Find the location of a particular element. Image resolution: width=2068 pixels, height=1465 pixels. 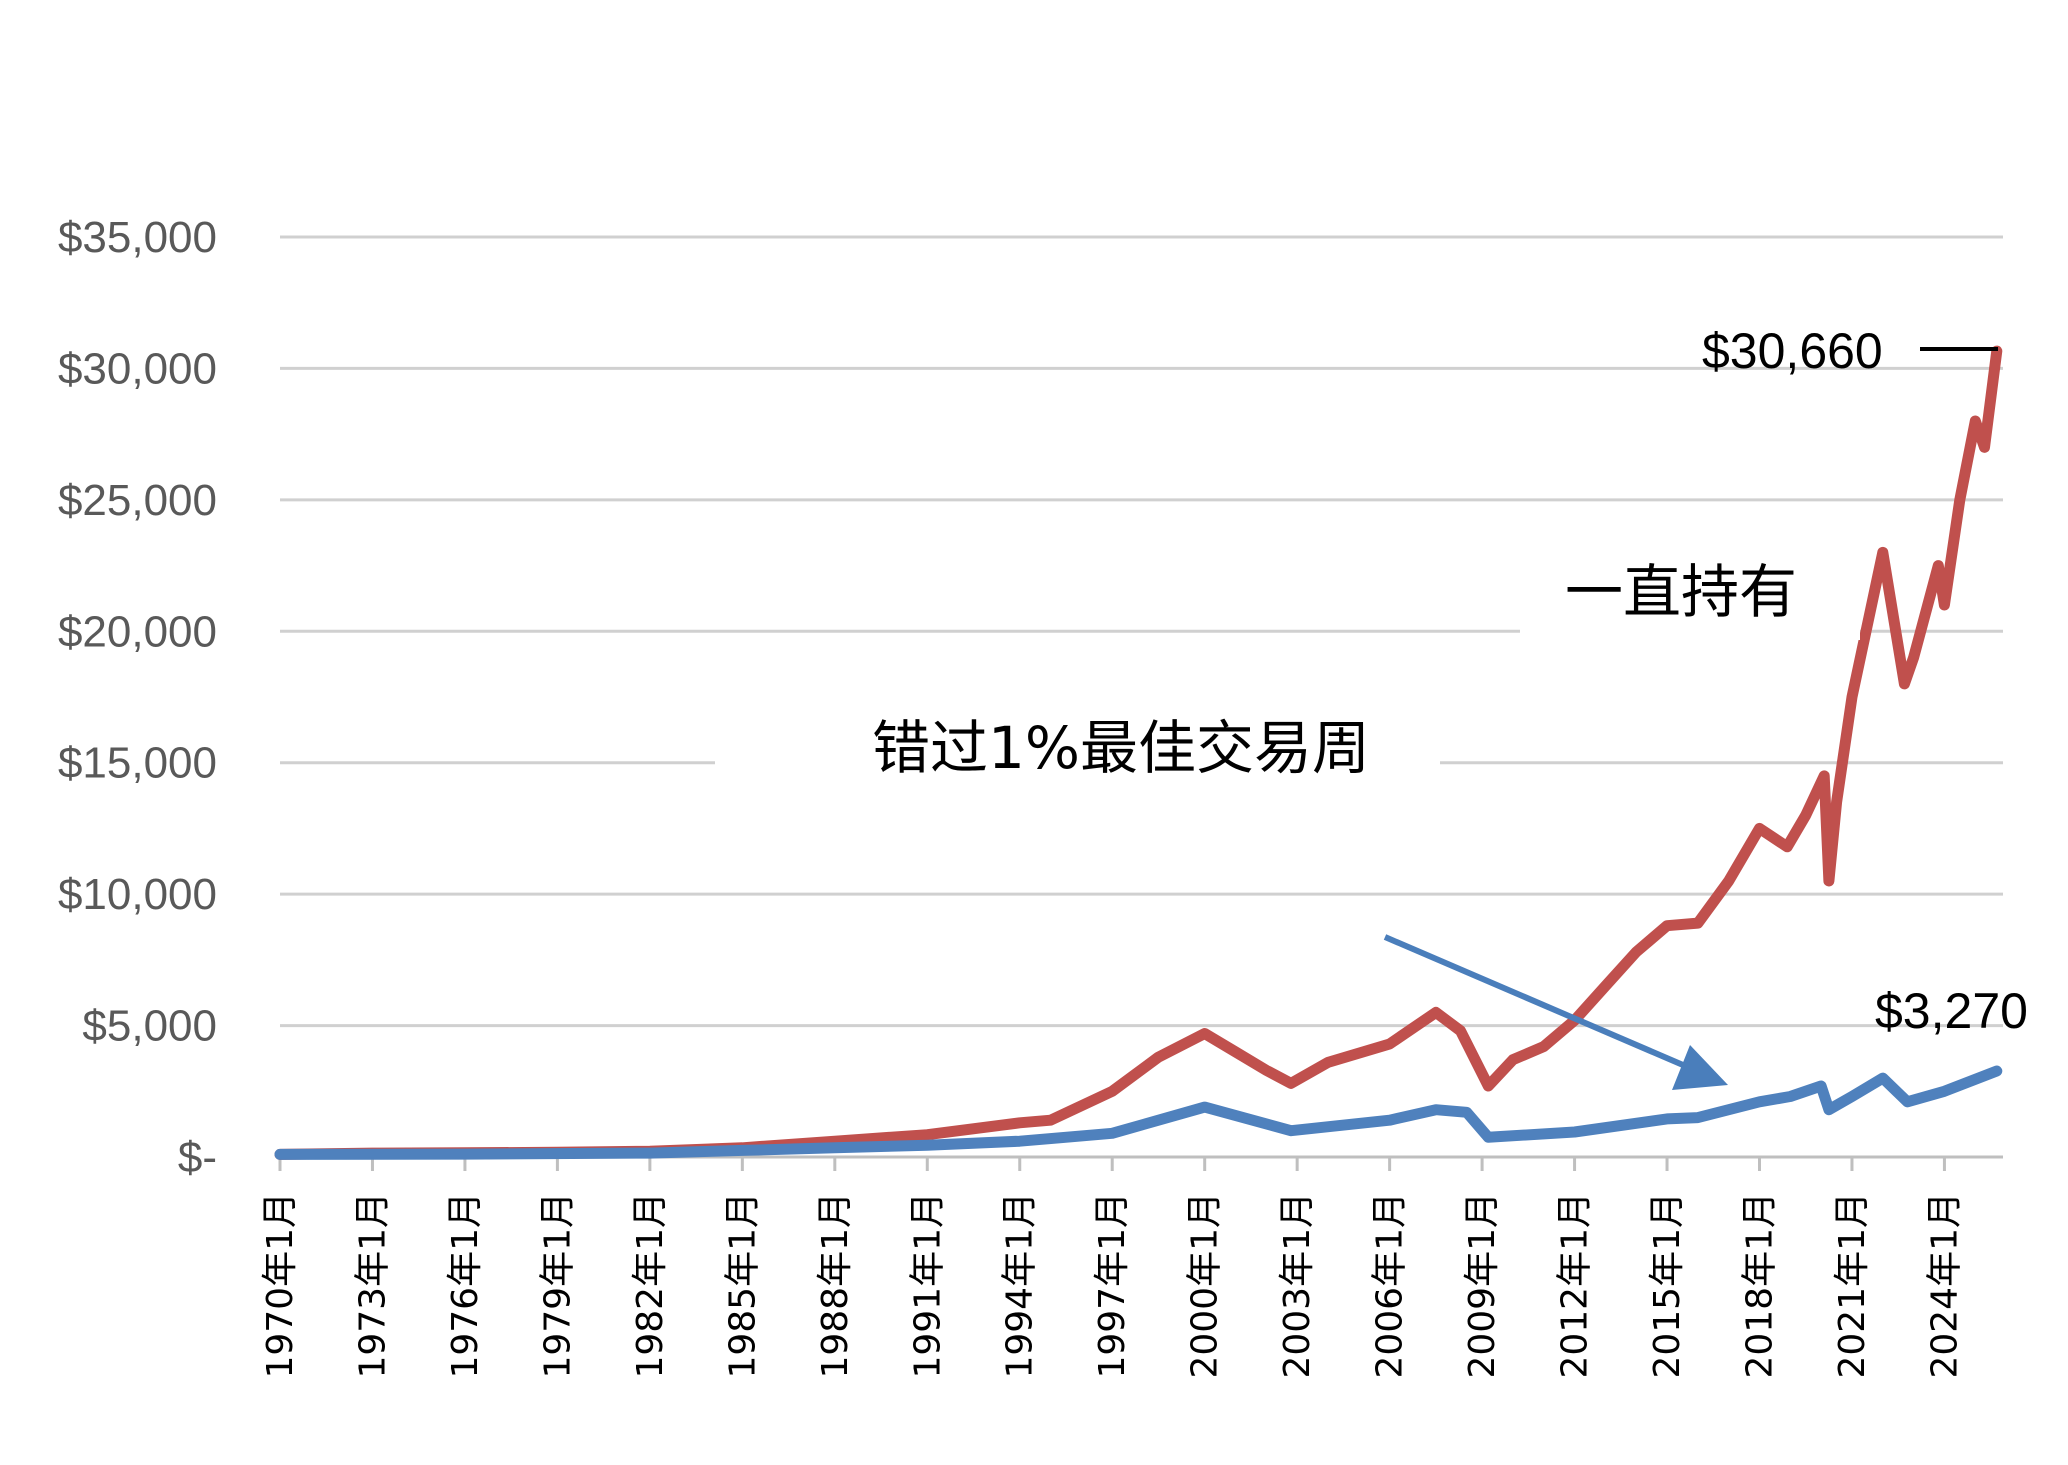

x-tick-label: 1991年1月 is located at coordinates (927, 1285).